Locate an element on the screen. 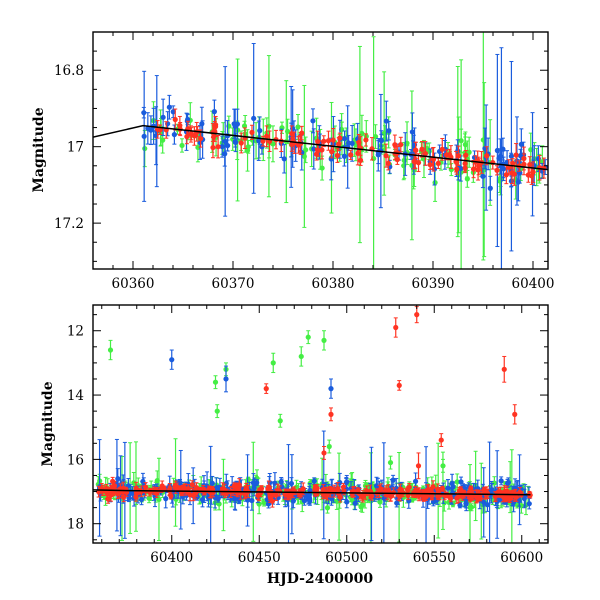  y-tick-label: 14 is located at coordinates (75, 396).